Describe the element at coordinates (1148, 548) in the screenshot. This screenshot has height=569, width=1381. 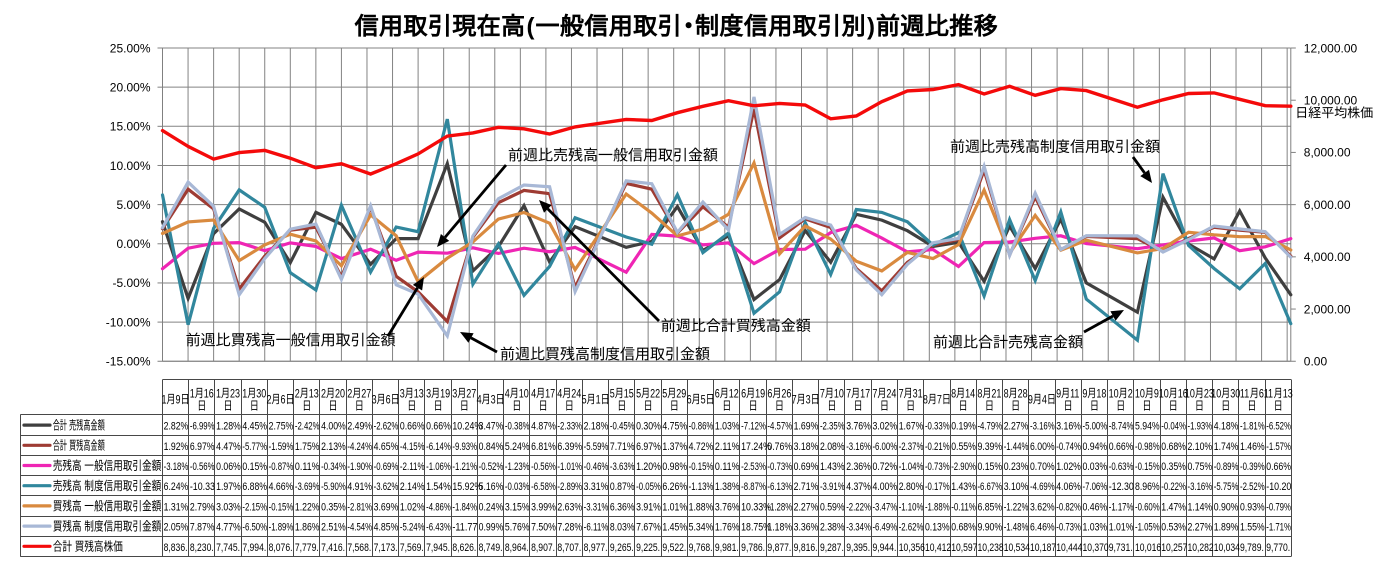
I see `svg-text: 10,016` at that location.